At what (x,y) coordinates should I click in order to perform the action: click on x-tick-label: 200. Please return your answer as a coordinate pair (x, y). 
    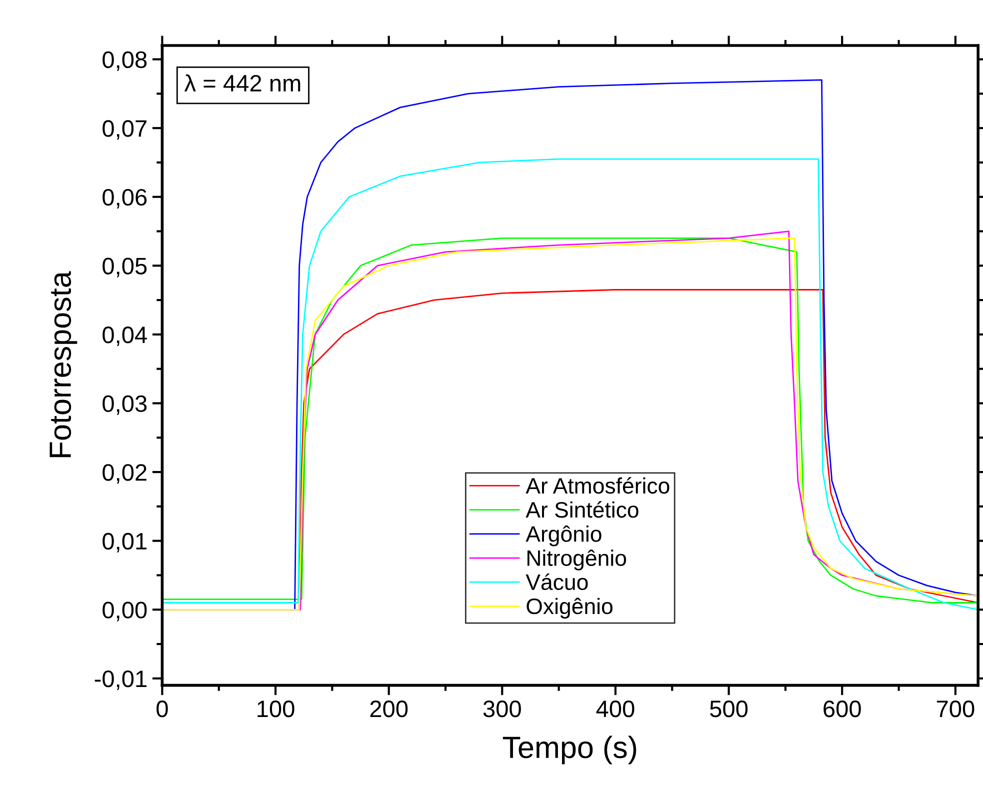
    Looking at the image, I should click on (389, 709).